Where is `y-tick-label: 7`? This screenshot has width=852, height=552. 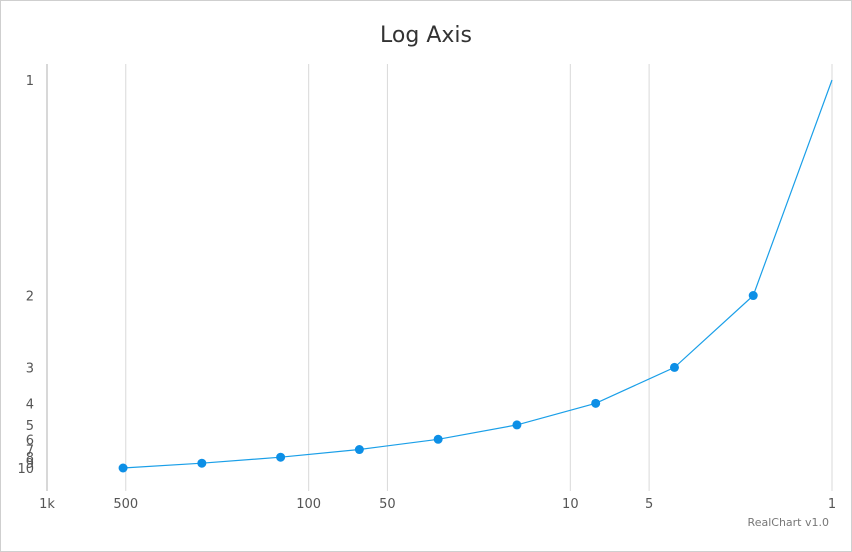
y-tick-label: 7 is located at coordinates (30, 451).